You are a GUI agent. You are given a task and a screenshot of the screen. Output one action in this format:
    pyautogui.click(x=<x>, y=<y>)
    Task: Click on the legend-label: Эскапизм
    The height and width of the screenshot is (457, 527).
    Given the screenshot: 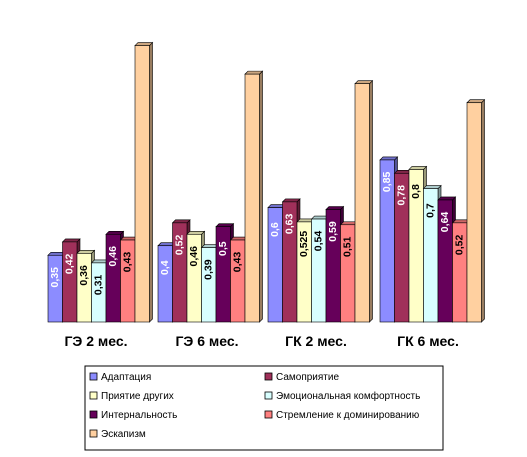 What is the action you would take?
    pyautogui.click(x=123, y=434)
    